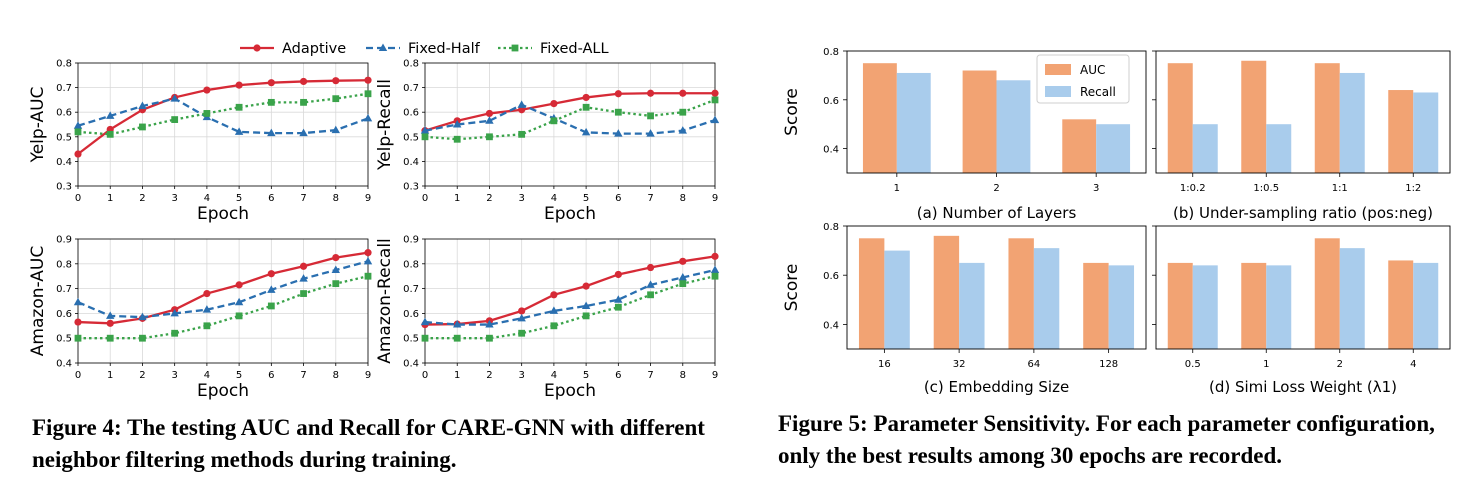 The height and width of the screenshot is (497, 1477). I want to click on x-tick-label: 8, so click(336, 375).